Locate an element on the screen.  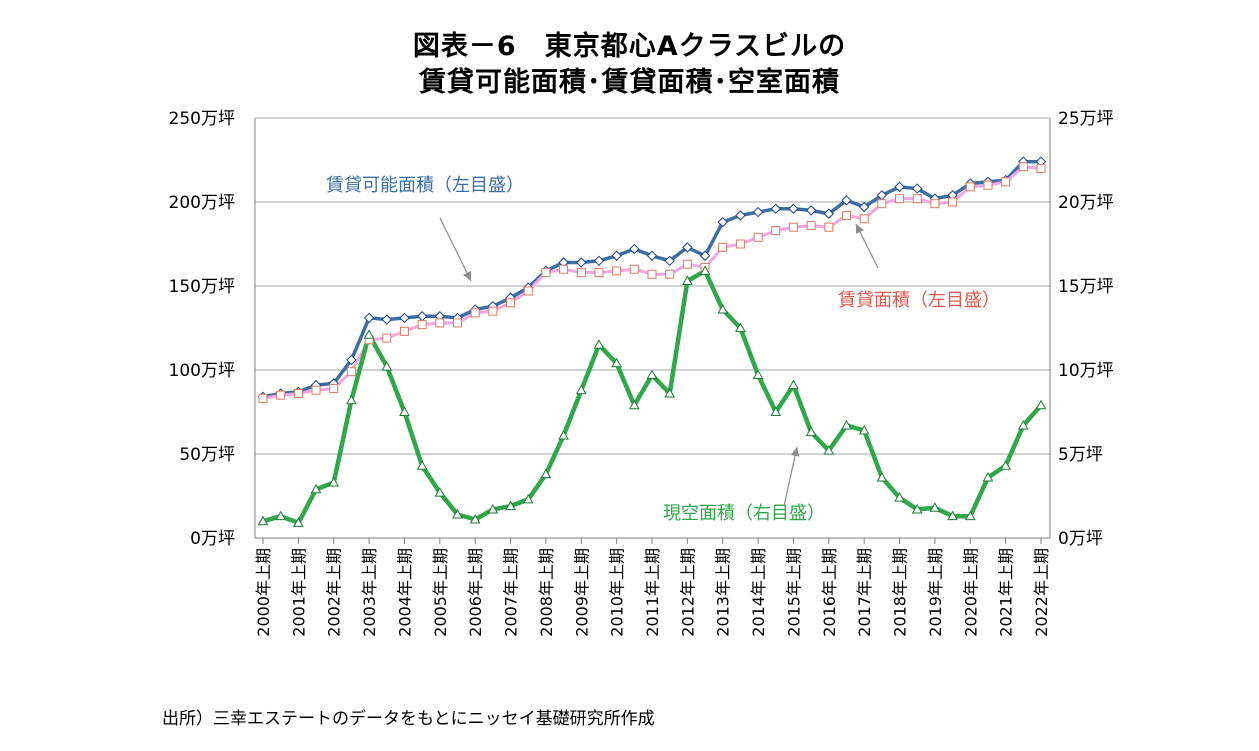
right-tick-label: 10万坪 is located at coordinates (1086, 371).